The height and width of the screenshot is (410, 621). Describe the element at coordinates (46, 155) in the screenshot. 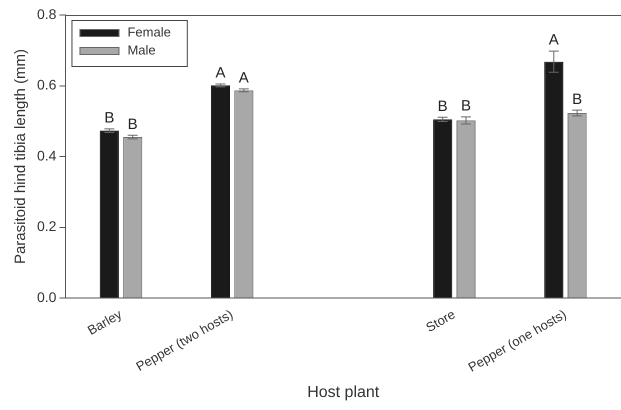

I see `y-tick-label: 0.4` at that location.